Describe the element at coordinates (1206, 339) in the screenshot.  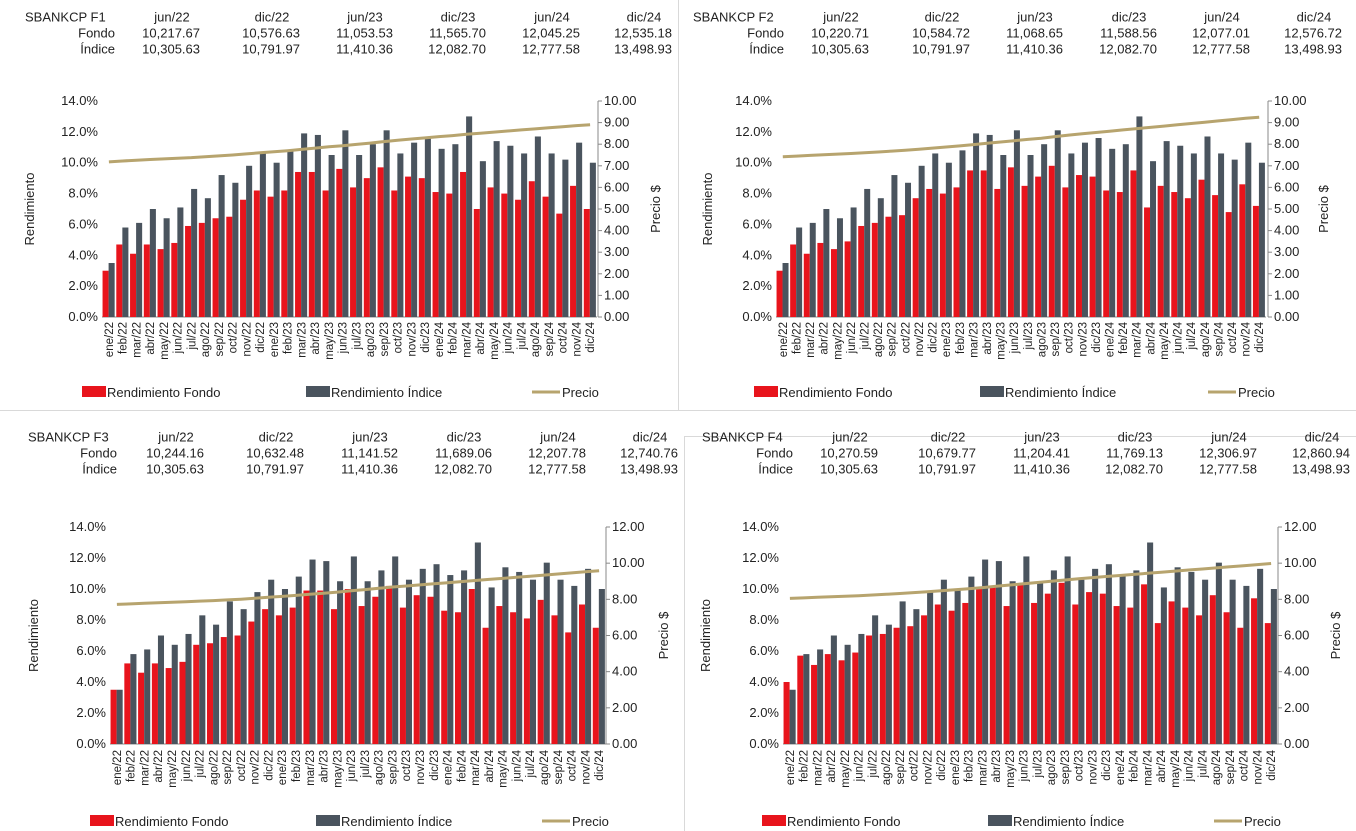
I see `x-tick-label: ago/24` at that location.